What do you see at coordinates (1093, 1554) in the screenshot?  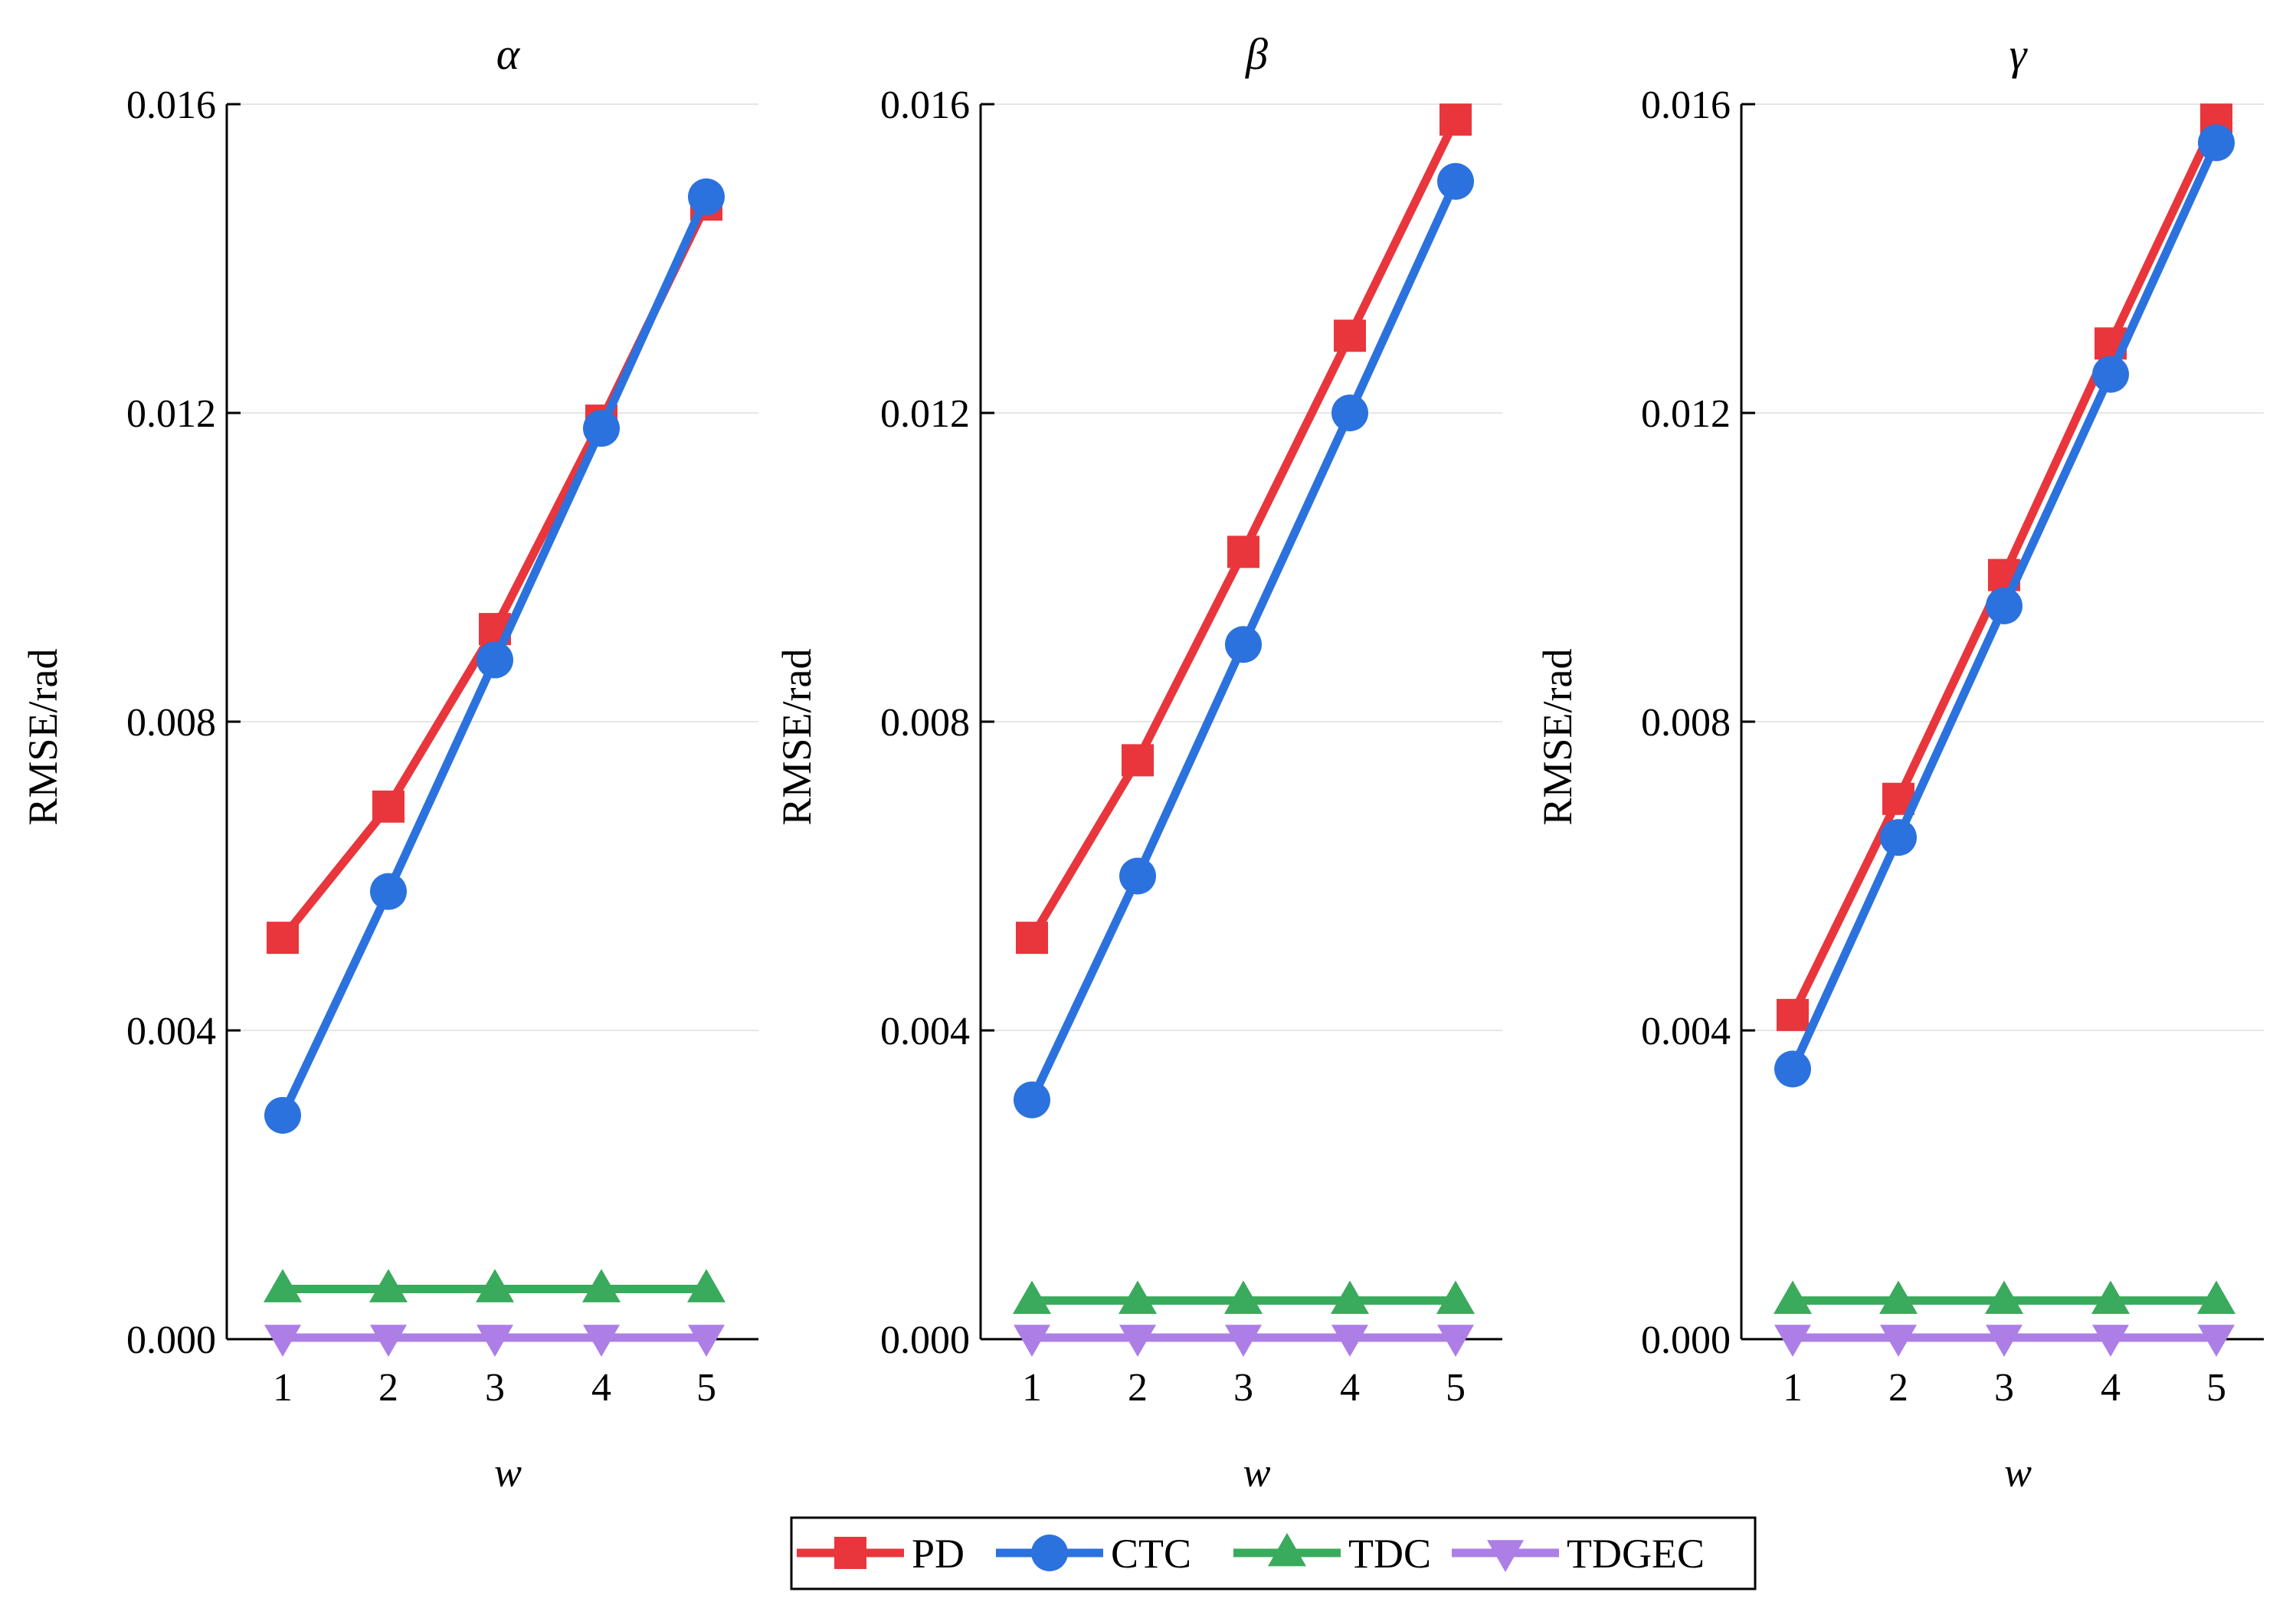 I see `legend-entry-ctc: CTC` at bounding box center [1093, 1554].